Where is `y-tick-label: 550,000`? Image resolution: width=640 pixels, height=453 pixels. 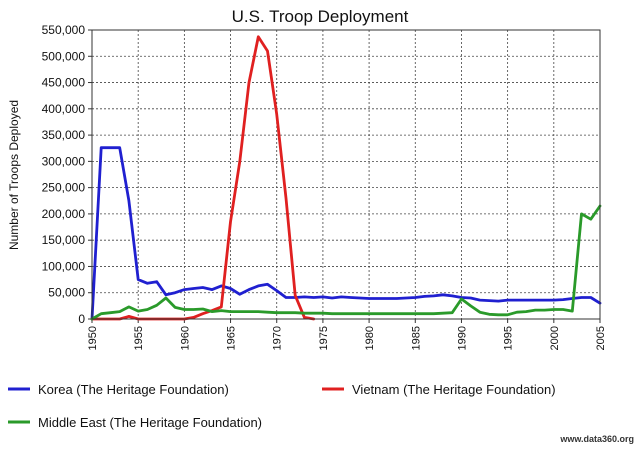
y-tick-label: 550,000 is located at coordinates (64, 30).